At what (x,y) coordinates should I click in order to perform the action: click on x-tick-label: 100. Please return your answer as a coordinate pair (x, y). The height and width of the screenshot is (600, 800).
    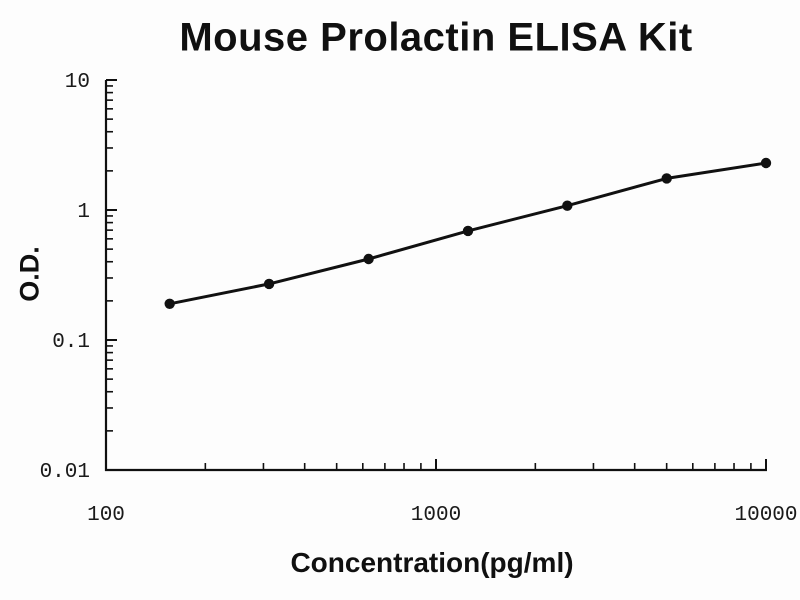
    Looking at the image, I should click on (106, 515).